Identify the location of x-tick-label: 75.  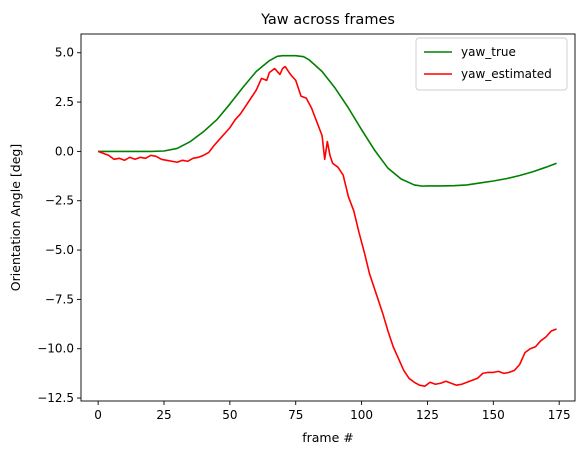
(295, 415).